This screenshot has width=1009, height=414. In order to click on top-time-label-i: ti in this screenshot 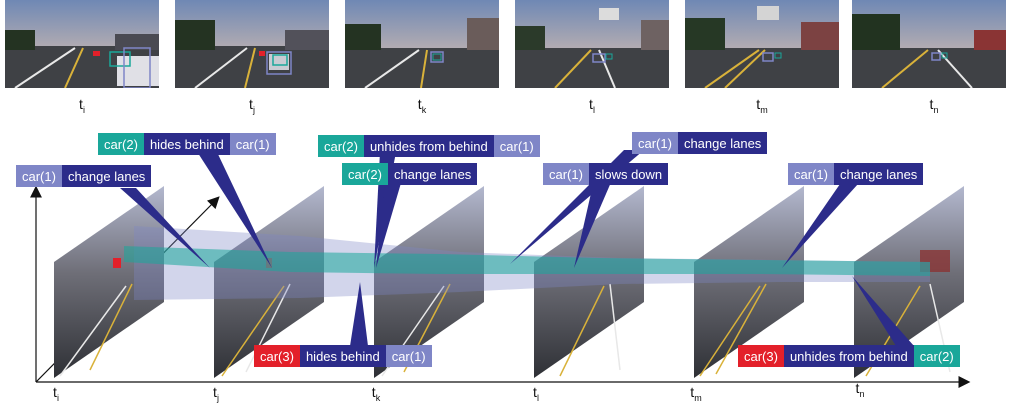, I will do `click(82, 105)`.